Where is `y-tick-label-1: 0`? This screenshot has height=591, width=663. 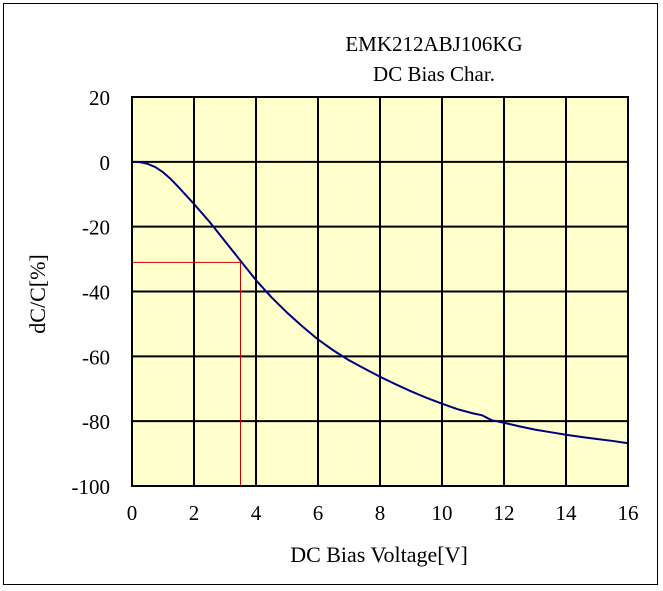
y-tick-label-1: 0 is located at coordinates (105, 163).